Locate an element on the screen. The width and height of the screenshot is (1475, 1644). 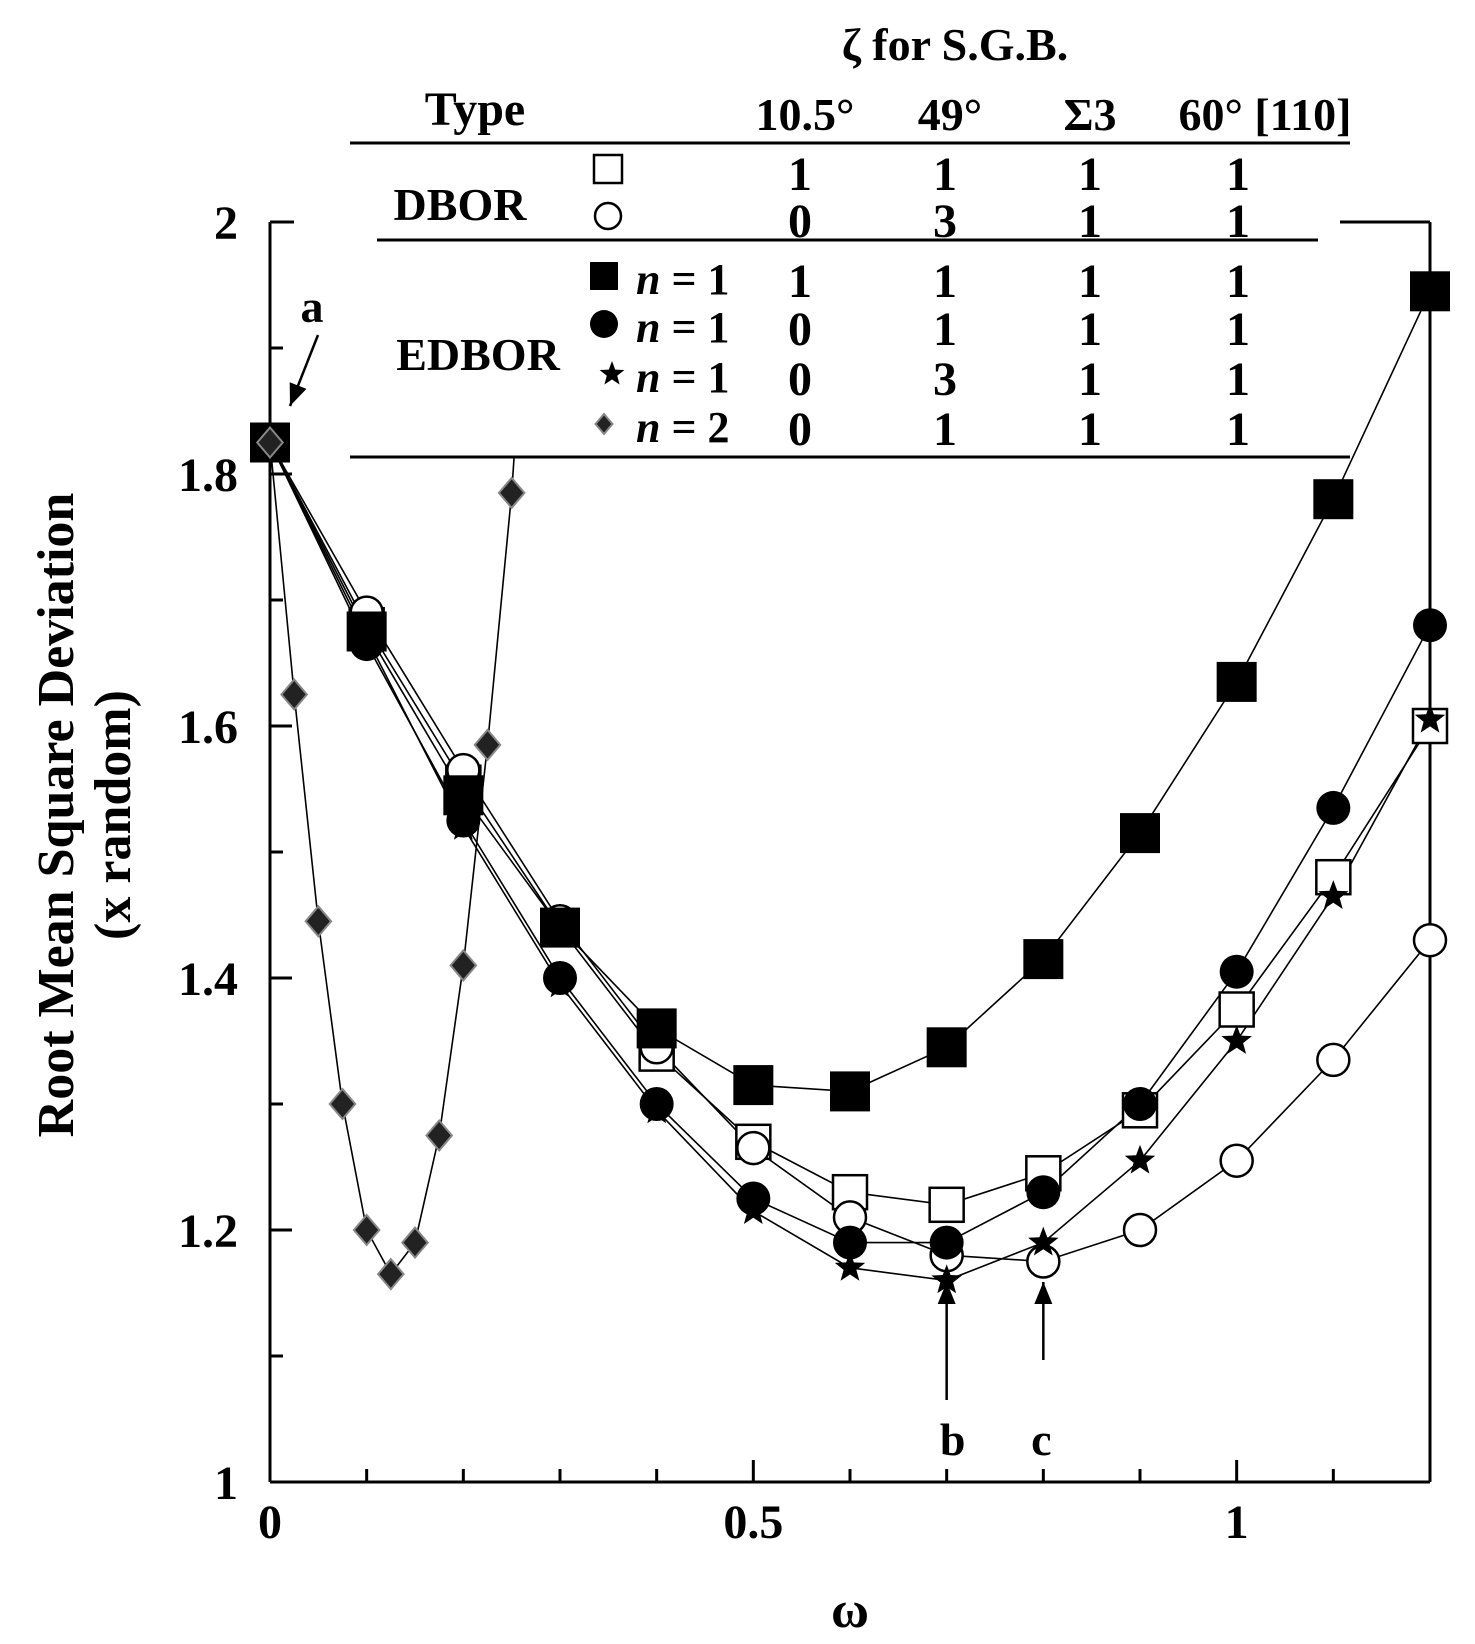
annotation-label-b: b is located at coordinates (953, 1439).